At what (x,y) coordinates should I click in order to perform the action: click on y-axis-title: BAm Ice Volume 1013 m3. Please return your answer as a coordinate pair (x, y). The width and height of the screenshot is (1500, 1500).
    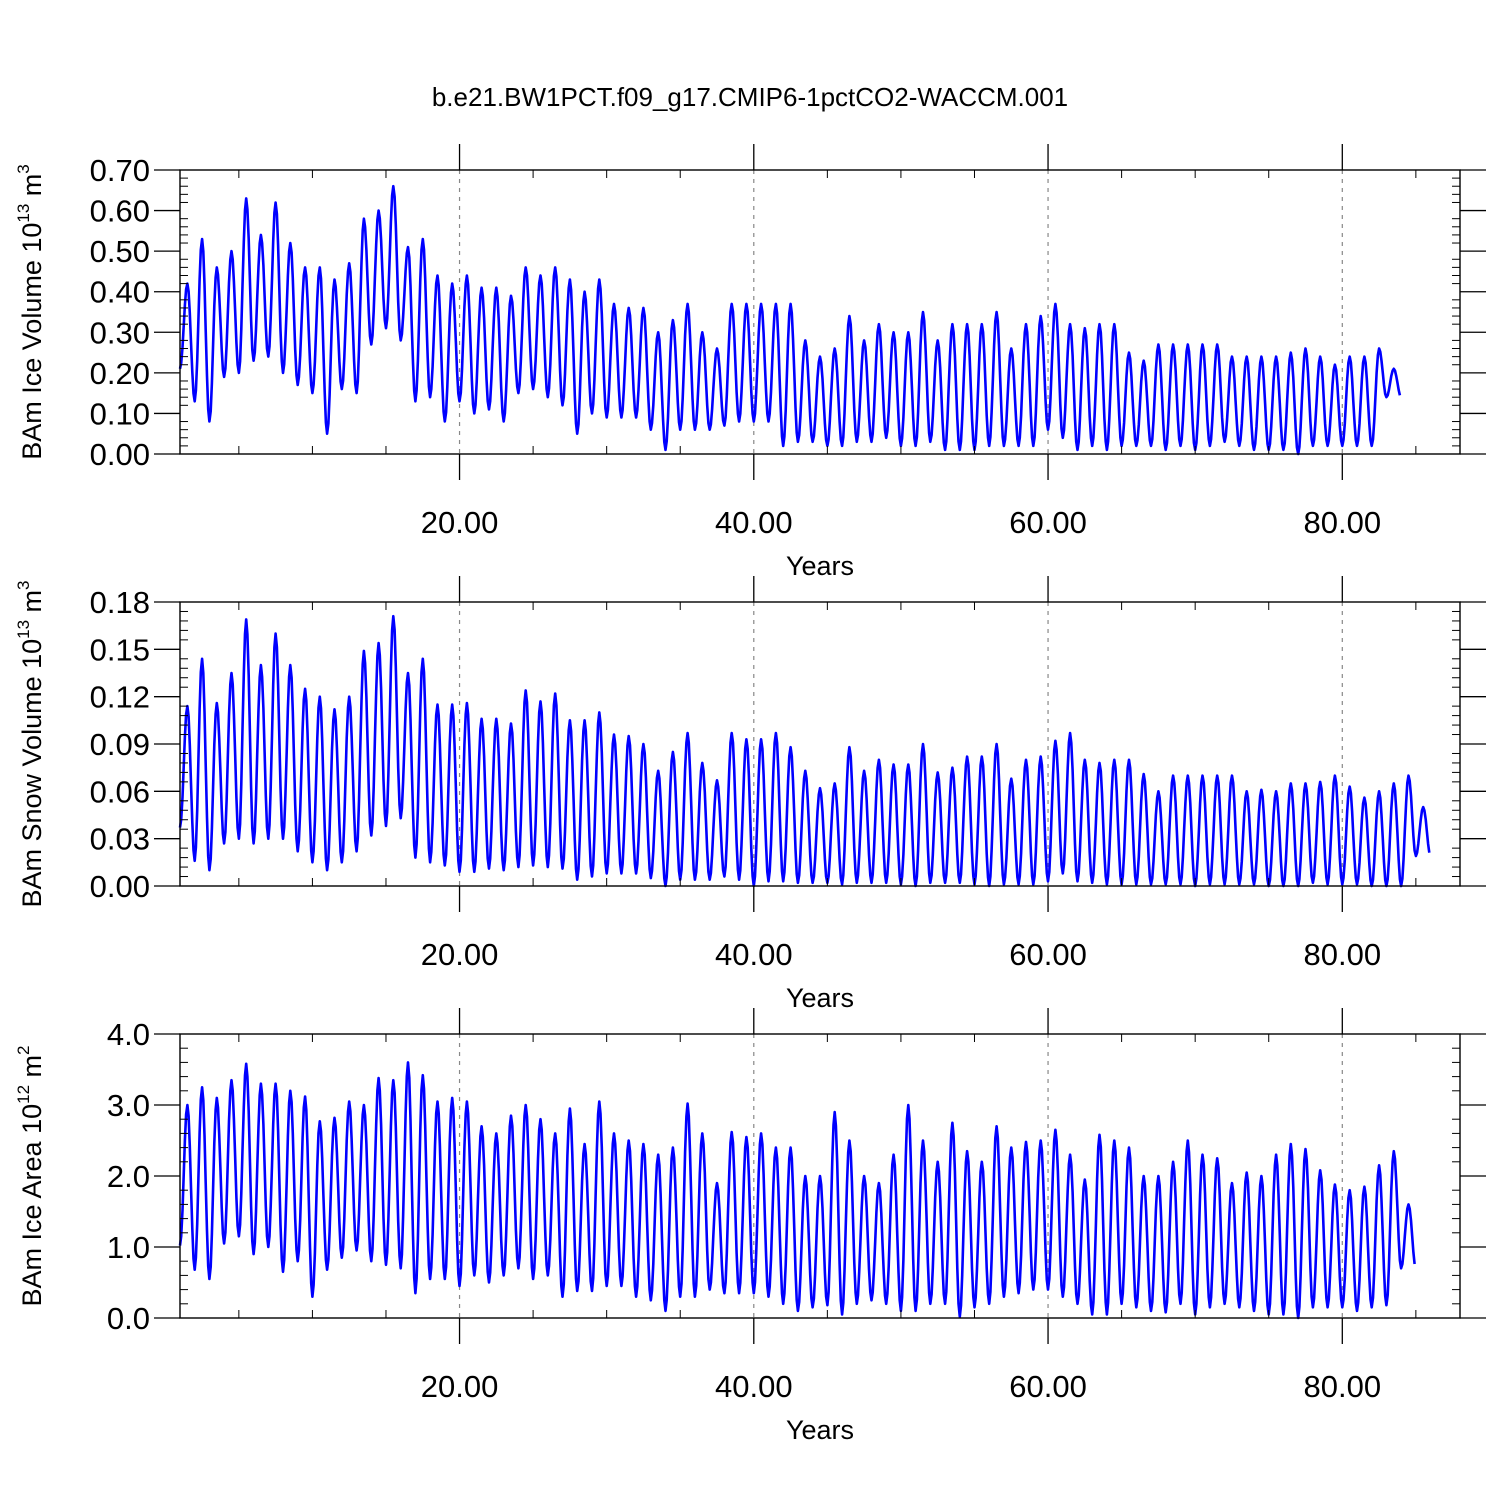
    Looking at the image, I should click on (30, 312).